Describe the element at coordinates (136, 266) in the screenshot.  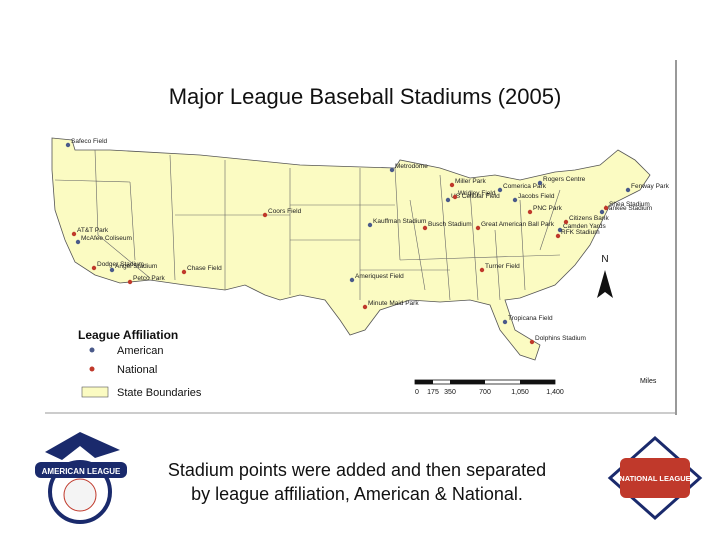
I see `stadium-label: Angel Stadium` at that location.